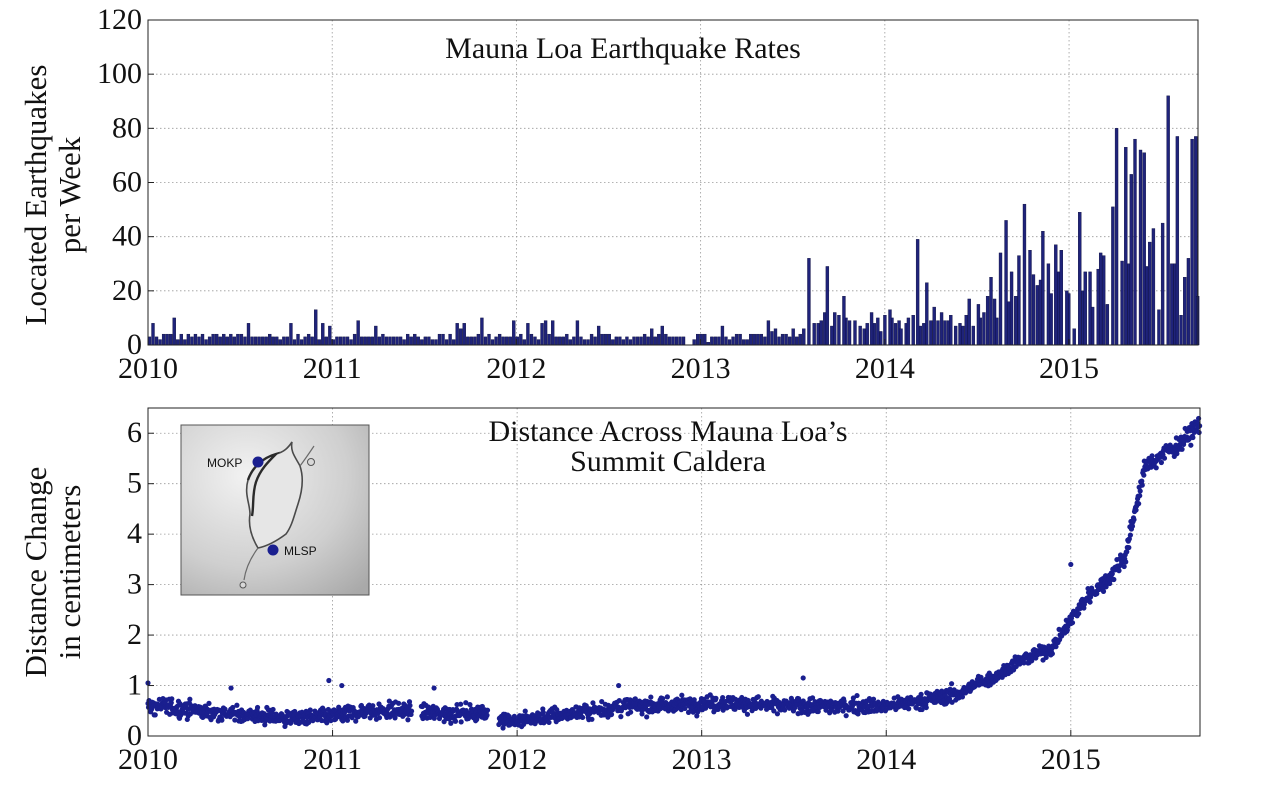 Image resolution: width=1273 pixels, height=809 pixels. I want to click on x-axis-ticks: 2010 2011 2012 2013 2014 2015, so click(609, 753).